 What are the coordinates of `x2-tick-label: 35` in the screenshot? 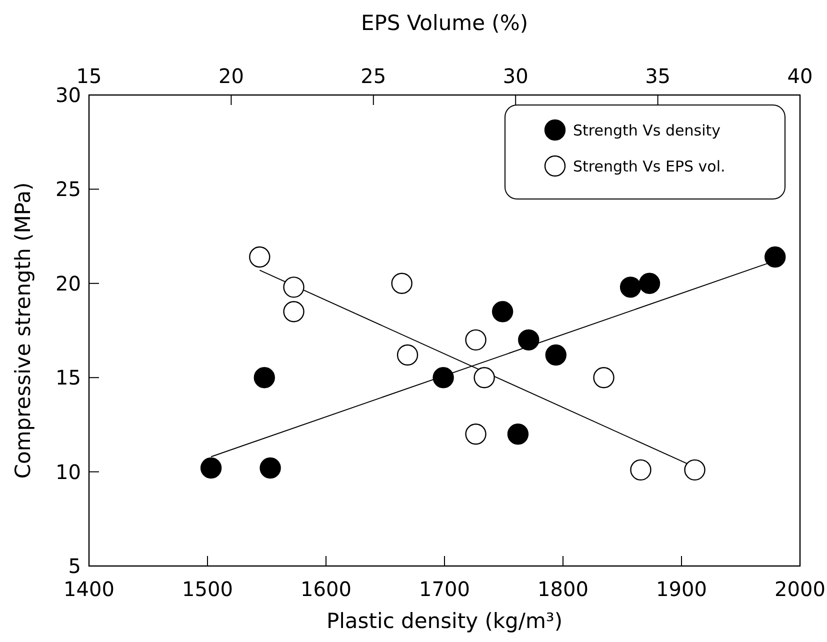 It's located at (658, 76).